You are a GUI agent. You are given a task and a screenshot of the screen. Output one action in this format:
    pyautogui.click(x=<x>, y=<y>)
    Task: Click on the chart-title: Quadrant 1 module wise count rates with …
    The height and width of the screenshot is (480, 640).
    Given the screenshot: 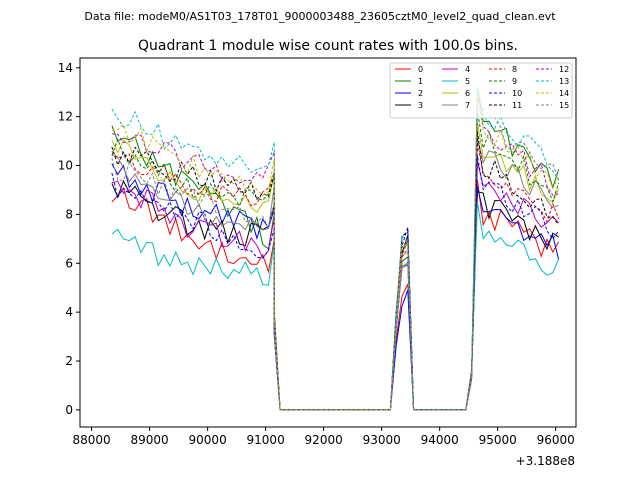 What is the action you would take?
    pyautogui.click(x=328, y=46)
    